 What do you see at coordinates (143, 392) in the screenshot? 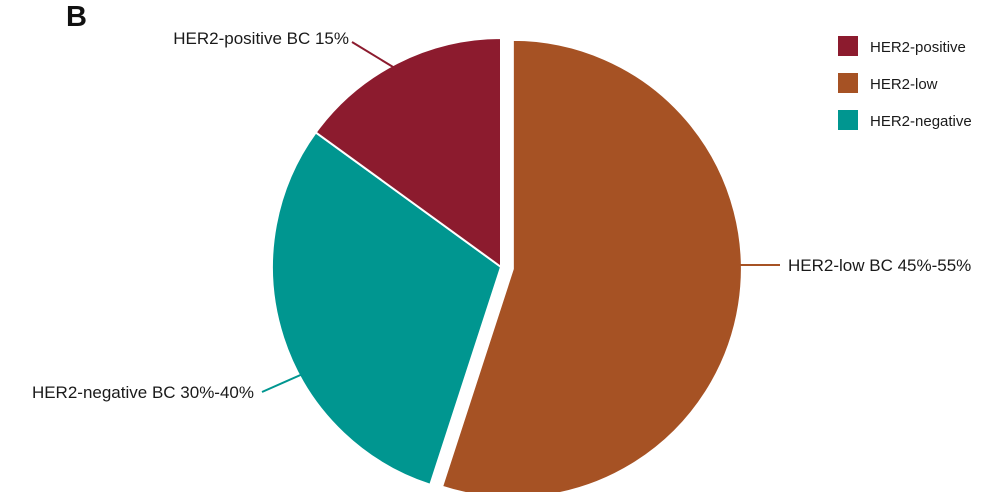
I see `callout-label-her2-negative: HER2-negative BC 30%-40%` at bounding box center [143, 392].